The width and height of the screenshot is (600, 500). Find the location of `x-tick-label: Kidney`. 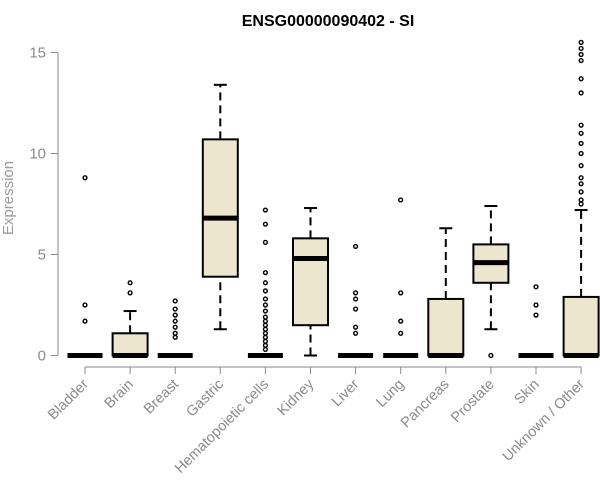

x-tick-label: Kidney is located at coordinates (296, 397).